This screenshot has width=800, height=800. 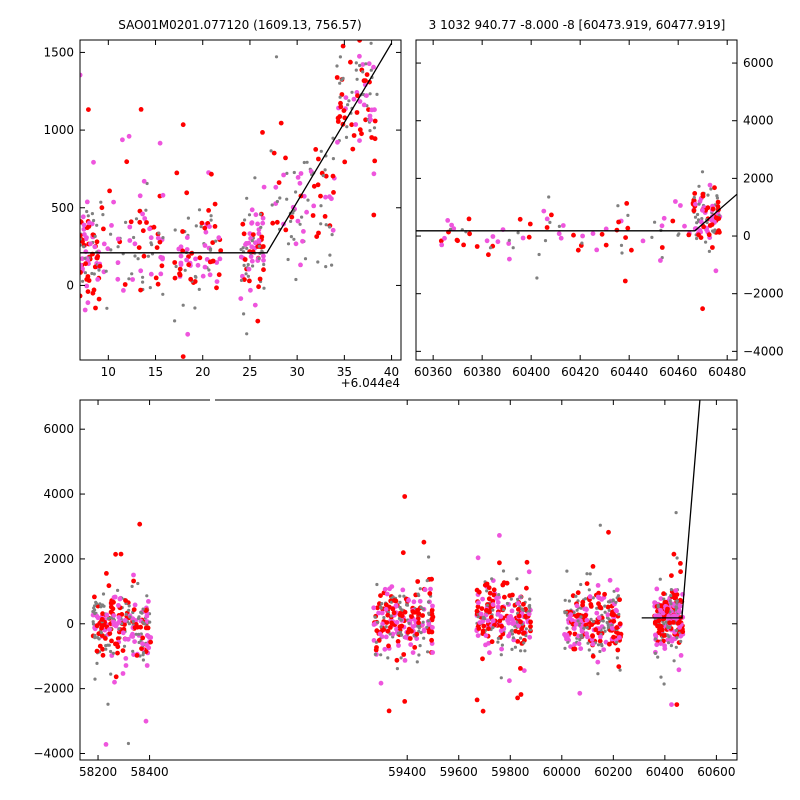 What do you see at coordinates (58, 429) in the screenshot?
I see `y-tick-label: 6000` at bounding box center [58, 429].